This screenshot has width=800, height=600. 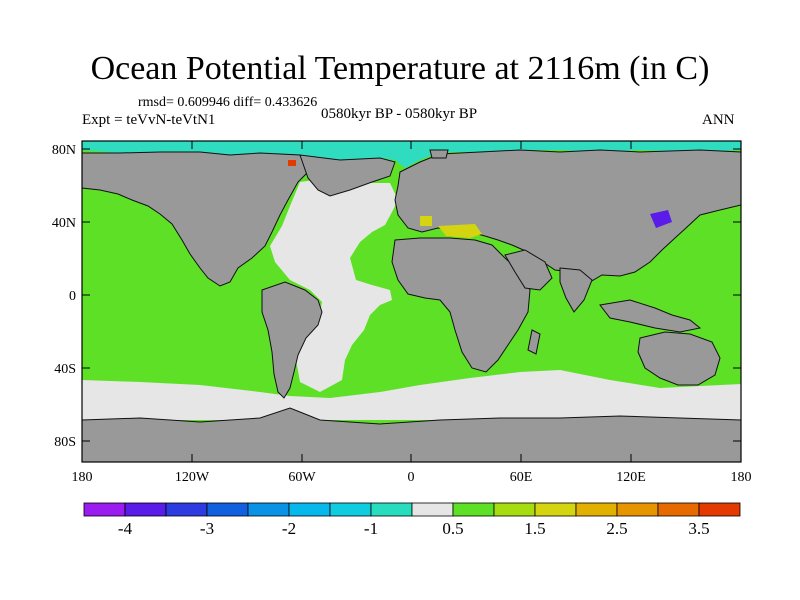 I want to click on colorbar-label: 2.5, so click(x=616, y=528).